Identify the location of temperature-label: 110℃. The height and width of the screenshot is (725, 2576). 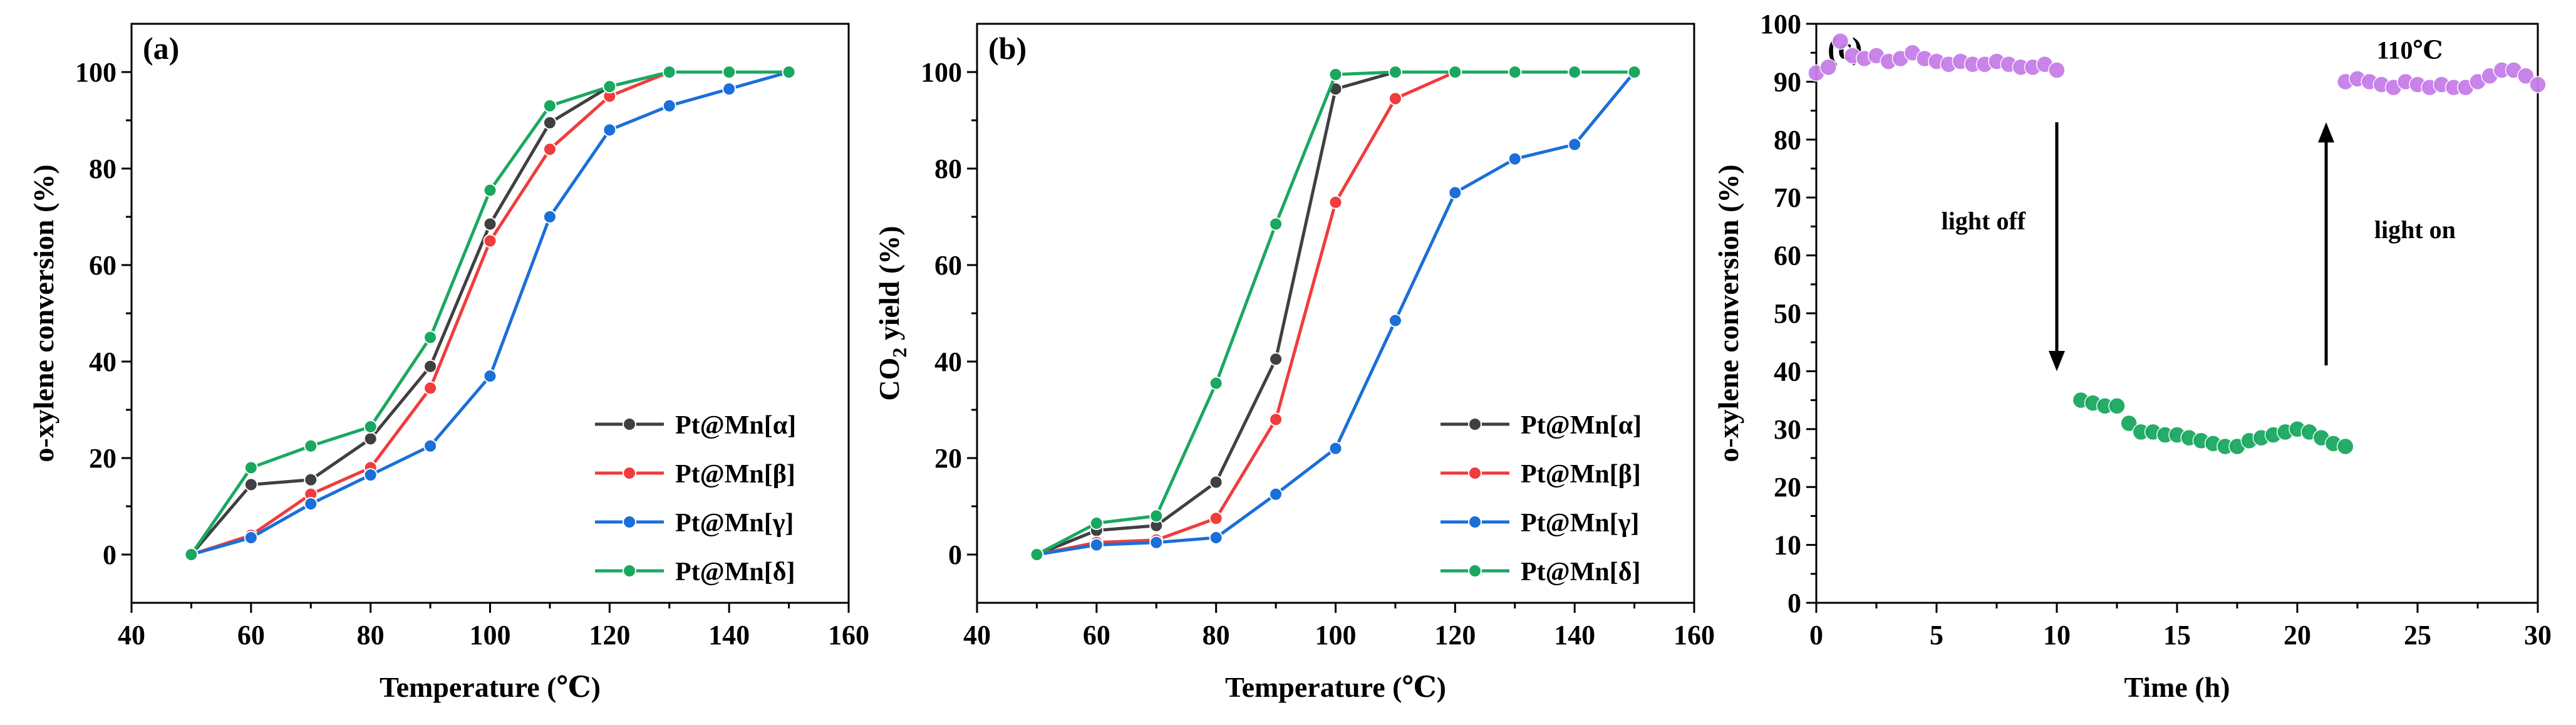
(2410, 50).